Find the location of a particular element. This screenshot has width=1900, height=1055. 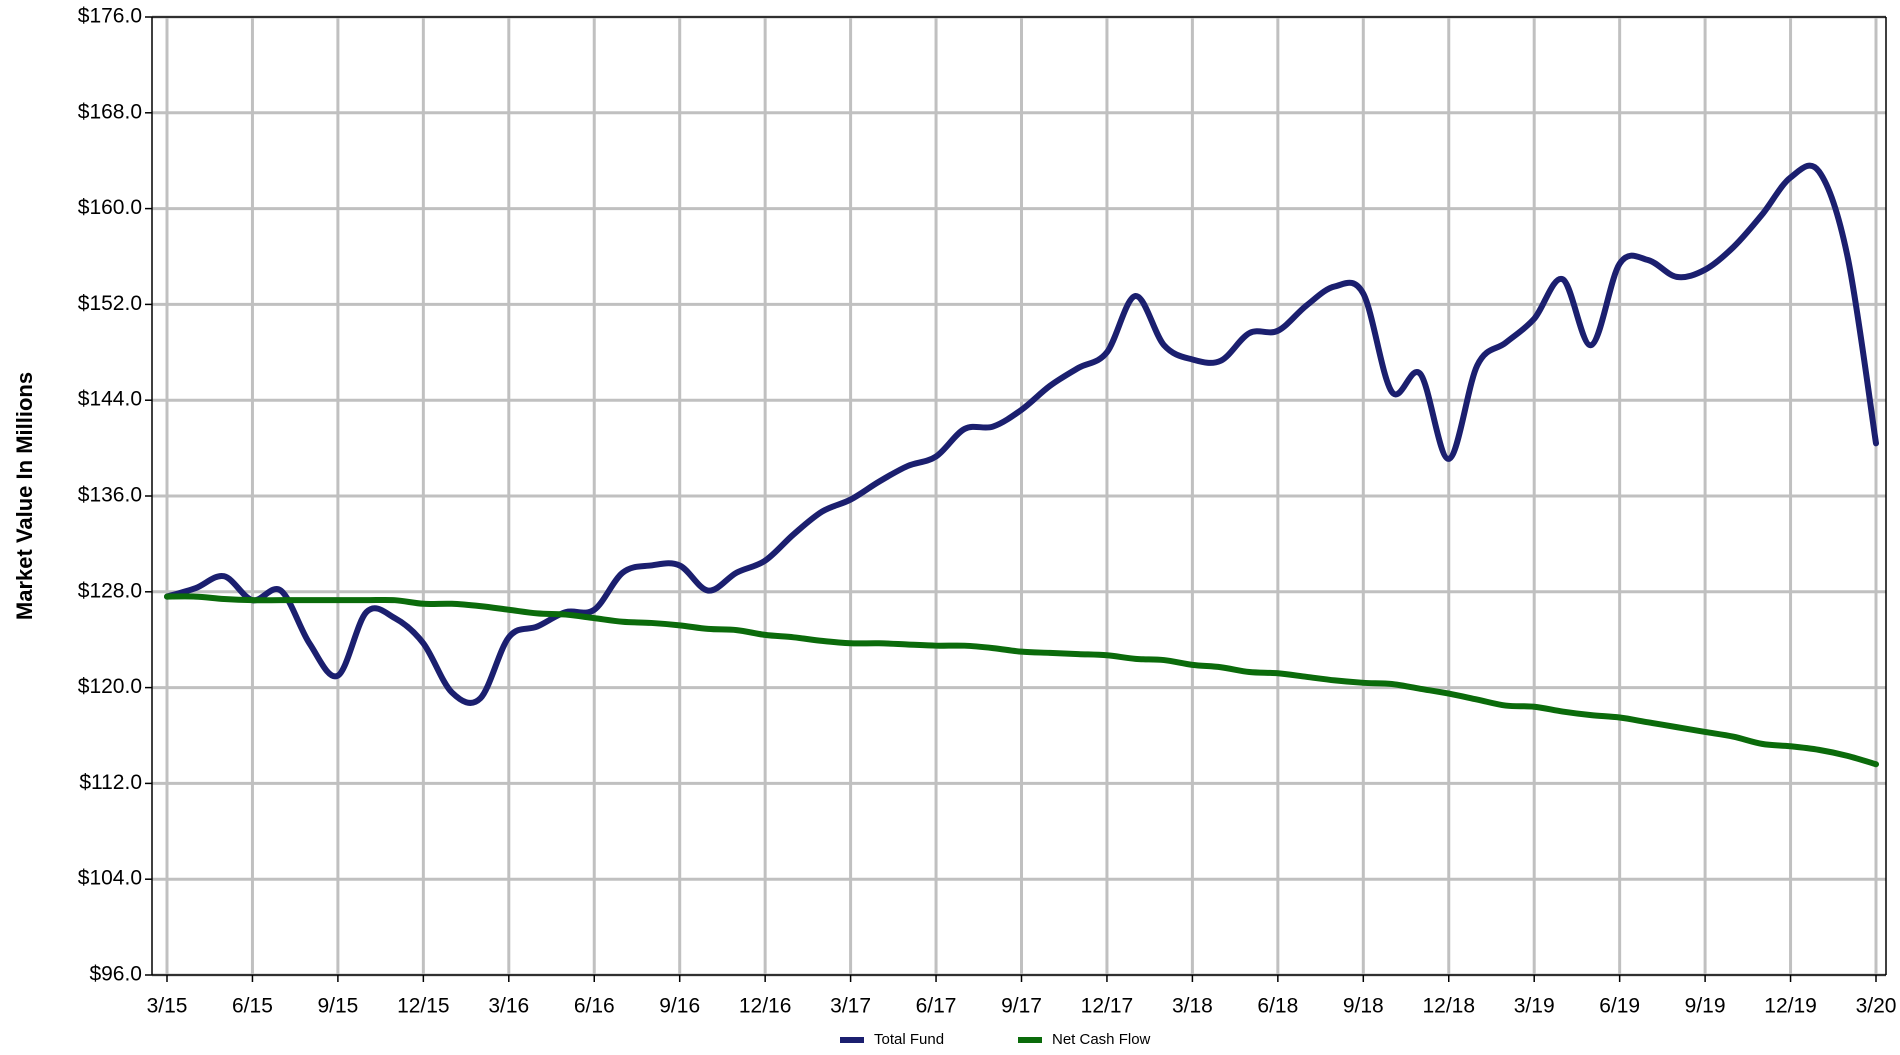

x-tick-label: 3/15 is located at coordinates (167, 1006).